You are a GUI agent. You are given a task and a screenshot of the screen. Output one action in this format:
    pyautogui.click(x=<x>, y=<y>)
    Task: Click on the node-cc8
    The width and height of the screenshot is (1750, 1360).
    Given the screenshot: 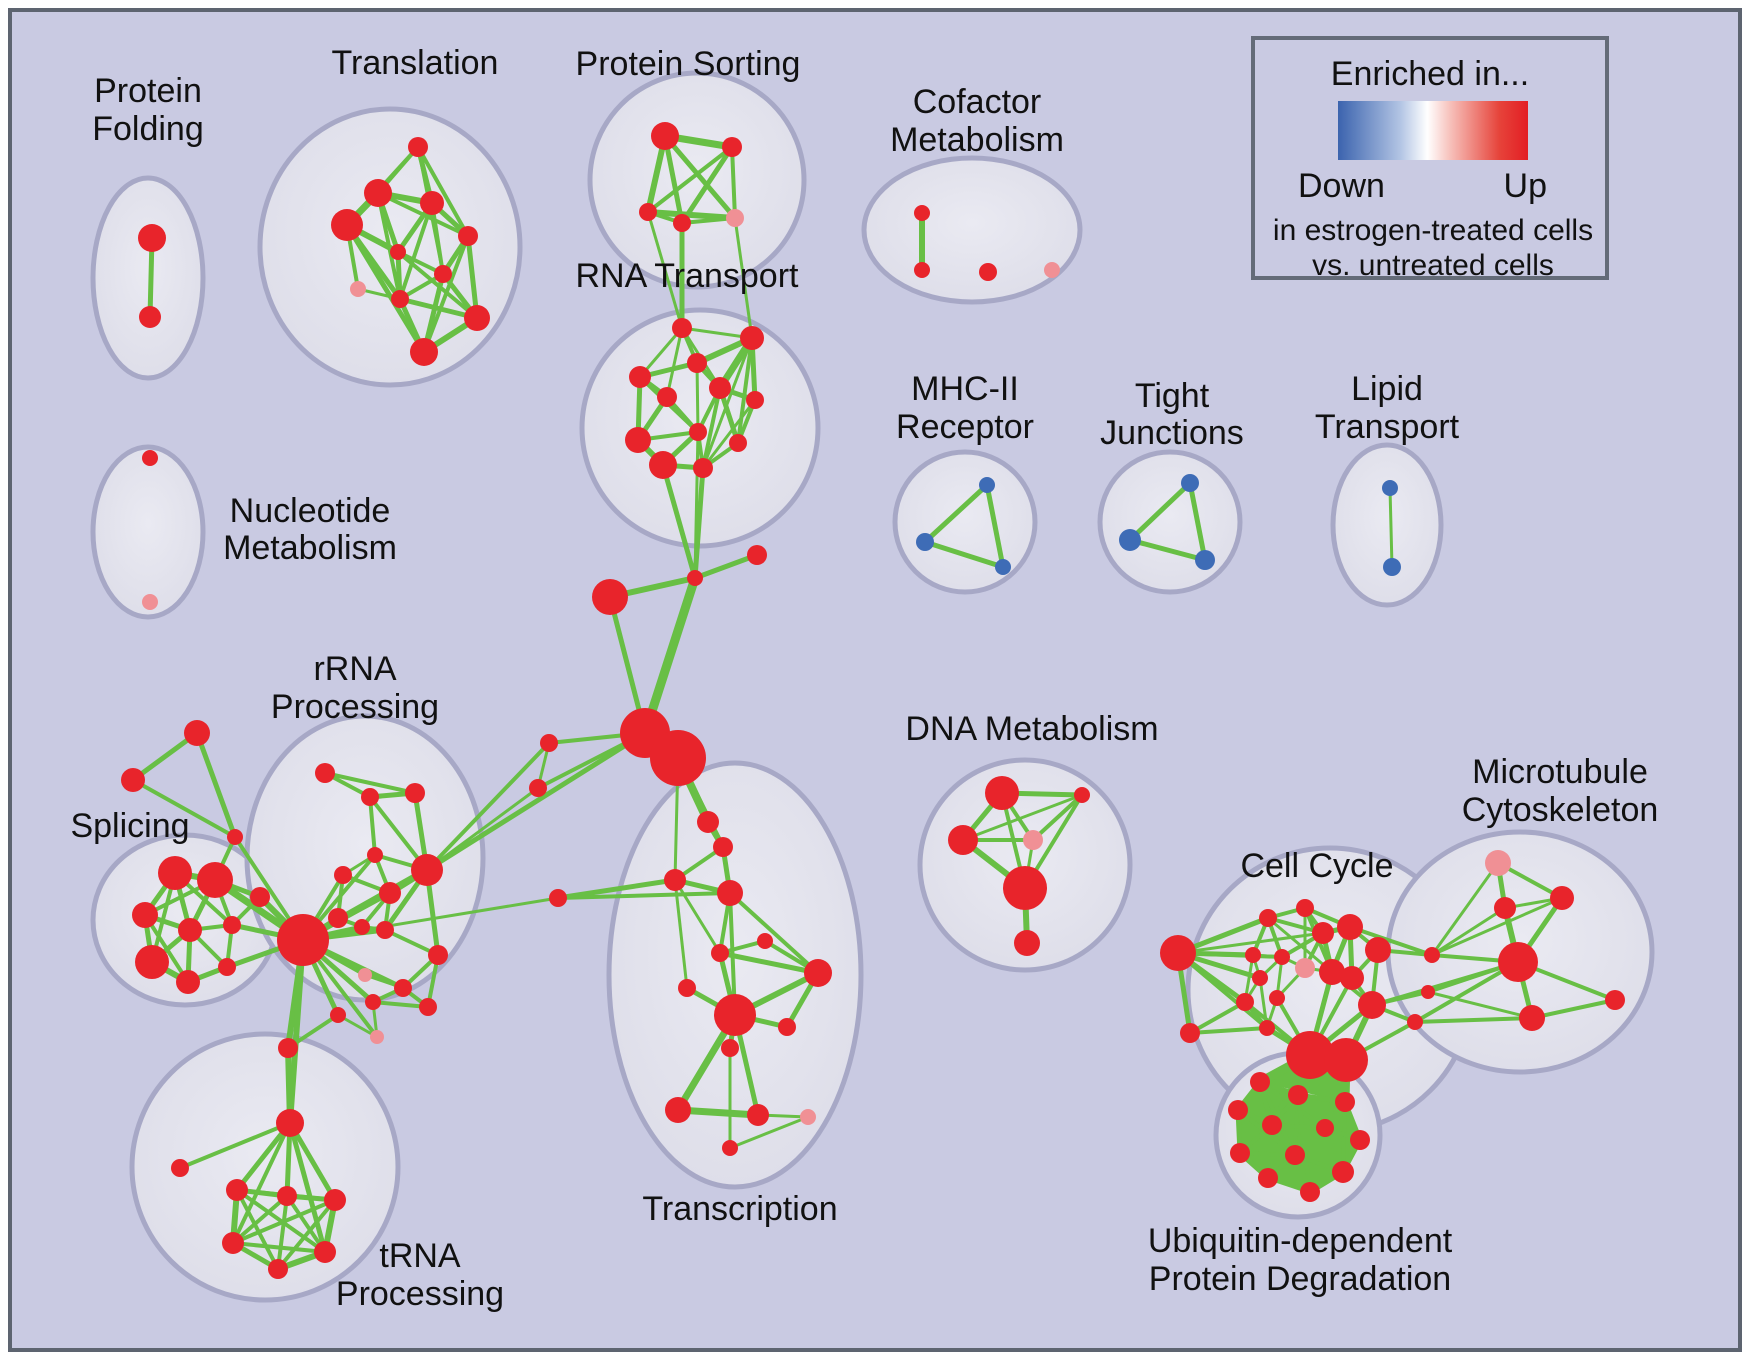 What is the action you would take?
    pyautogui.click(x=1332, y=972)
    